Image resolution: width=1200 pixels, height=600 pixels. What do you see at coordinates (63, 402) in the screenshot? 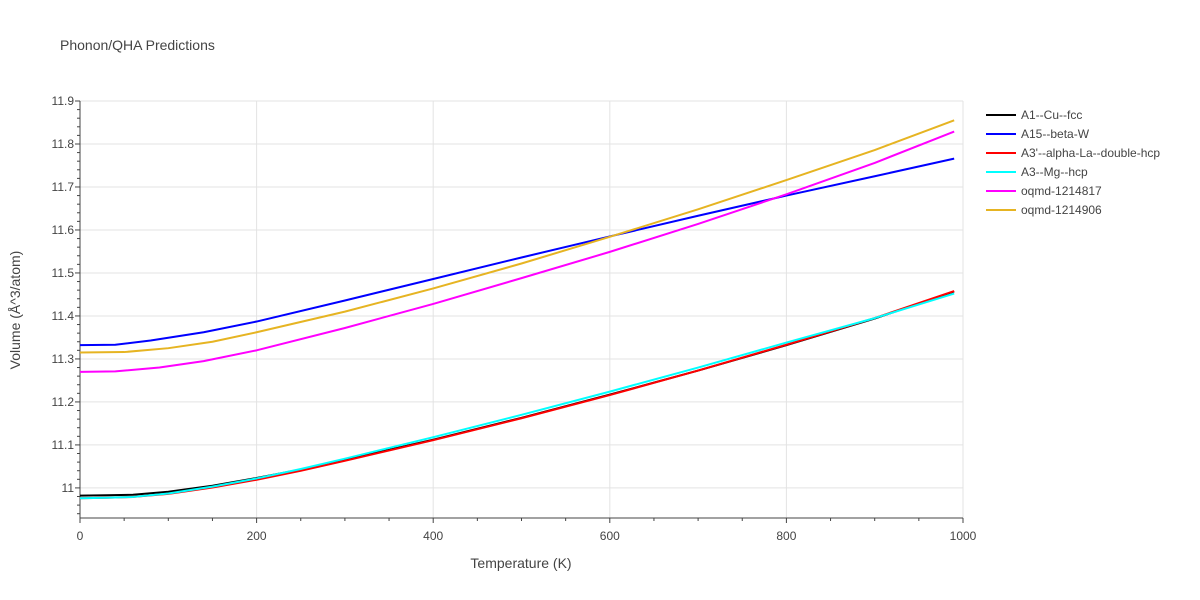
I see `y-tick-label: 11.2` at bounding box center [63, 402].